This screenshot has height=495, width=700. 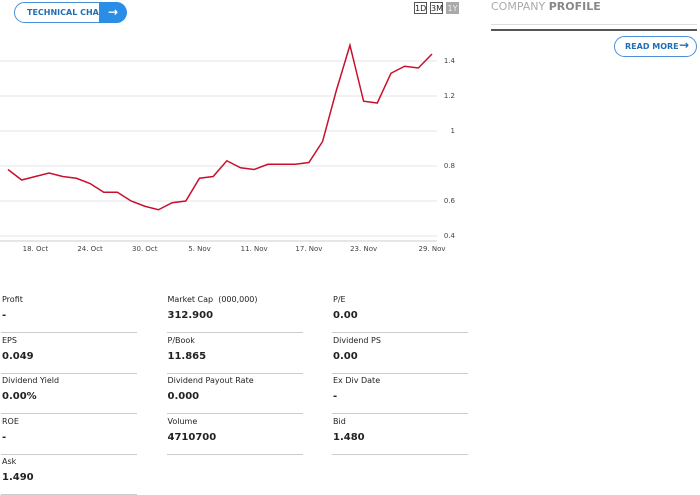 What do you see at coordinates (234, 435) in the screenshot?
I see `stat-cell: Volume 4710700` at bounding box center [234, 435].